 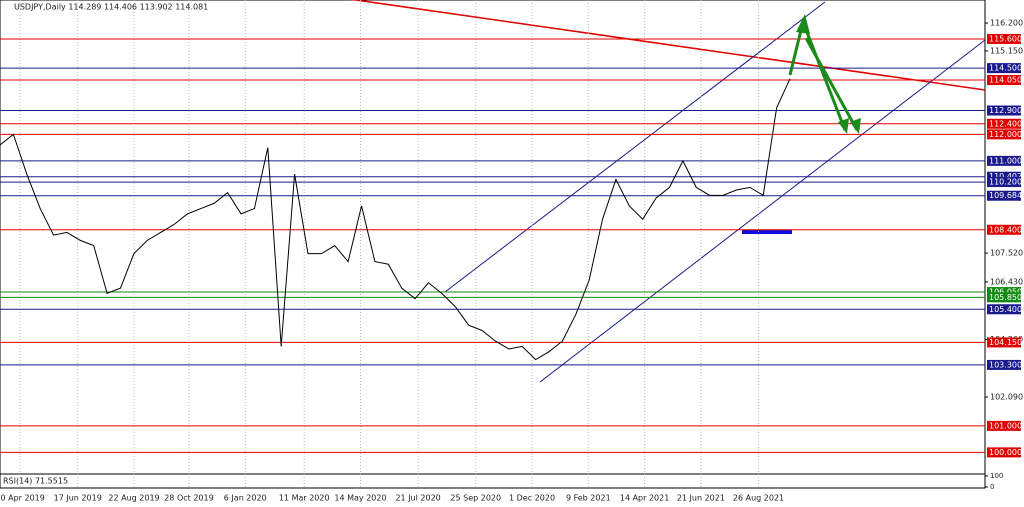 What do you see at coordinates (475, 498) in the screenshot?
I see `x-tick-label: 25 Sep 2020` at bounding box center [475, 498].